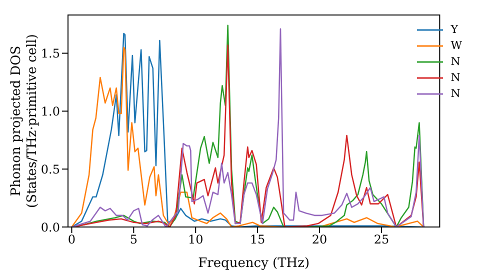  I want to click on y-tick-label: 0.5, so click(50, 169).